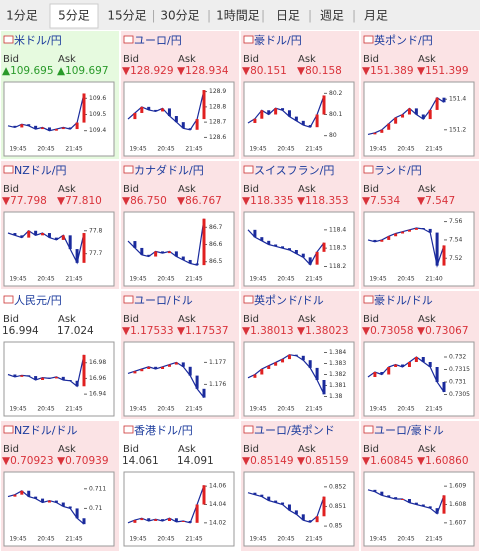  What do you see at coordinates (45, 430) in the screenshot?
I see `pair-name: NZドル/ドル` at bounding box center [45, 430].